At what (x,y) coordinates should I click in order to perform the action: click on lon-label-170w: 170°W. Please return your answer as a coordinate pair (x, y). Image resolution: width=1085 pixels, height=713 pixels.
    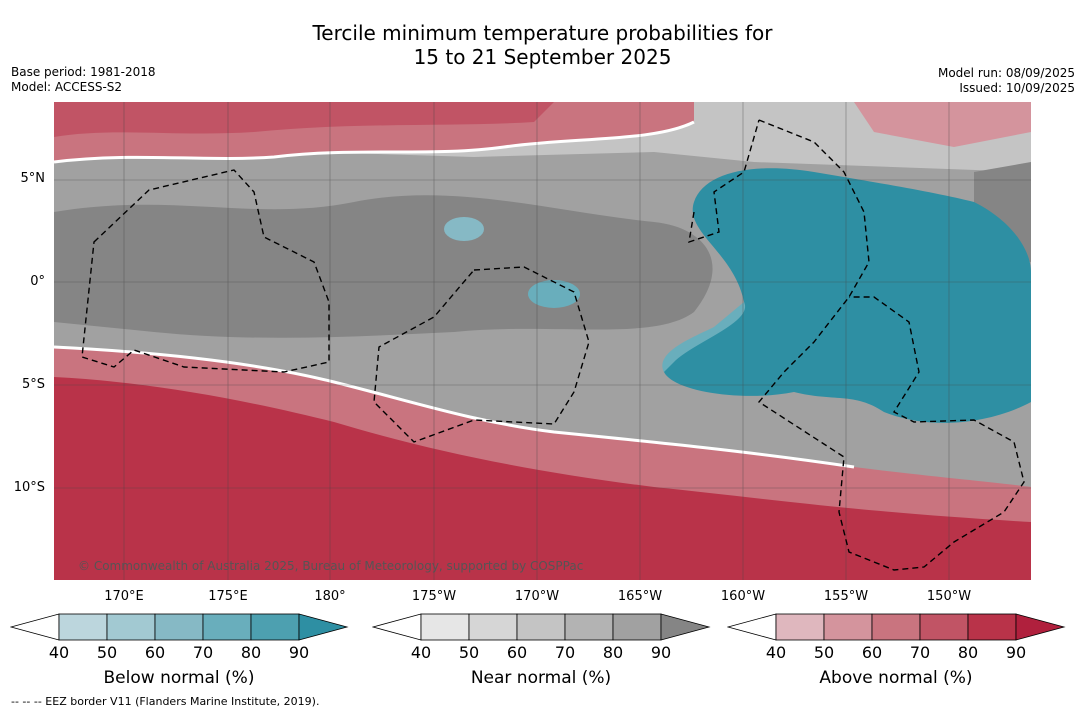
    Looking at the image, I should click on (537, 596).